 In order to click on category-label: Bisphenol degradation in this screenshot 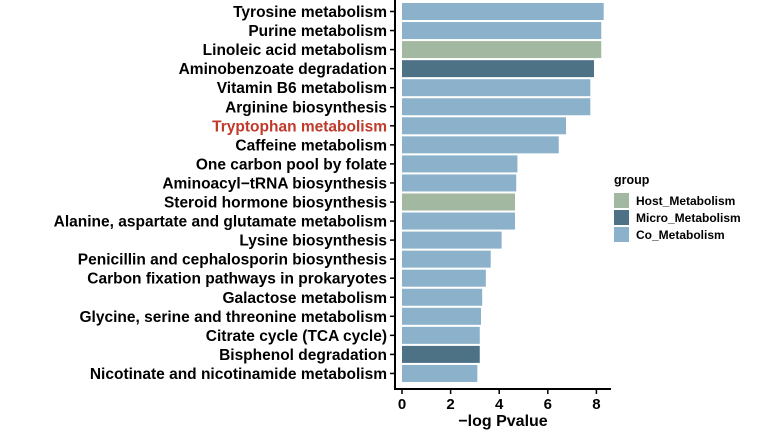, I will do `click(303, 355)`.